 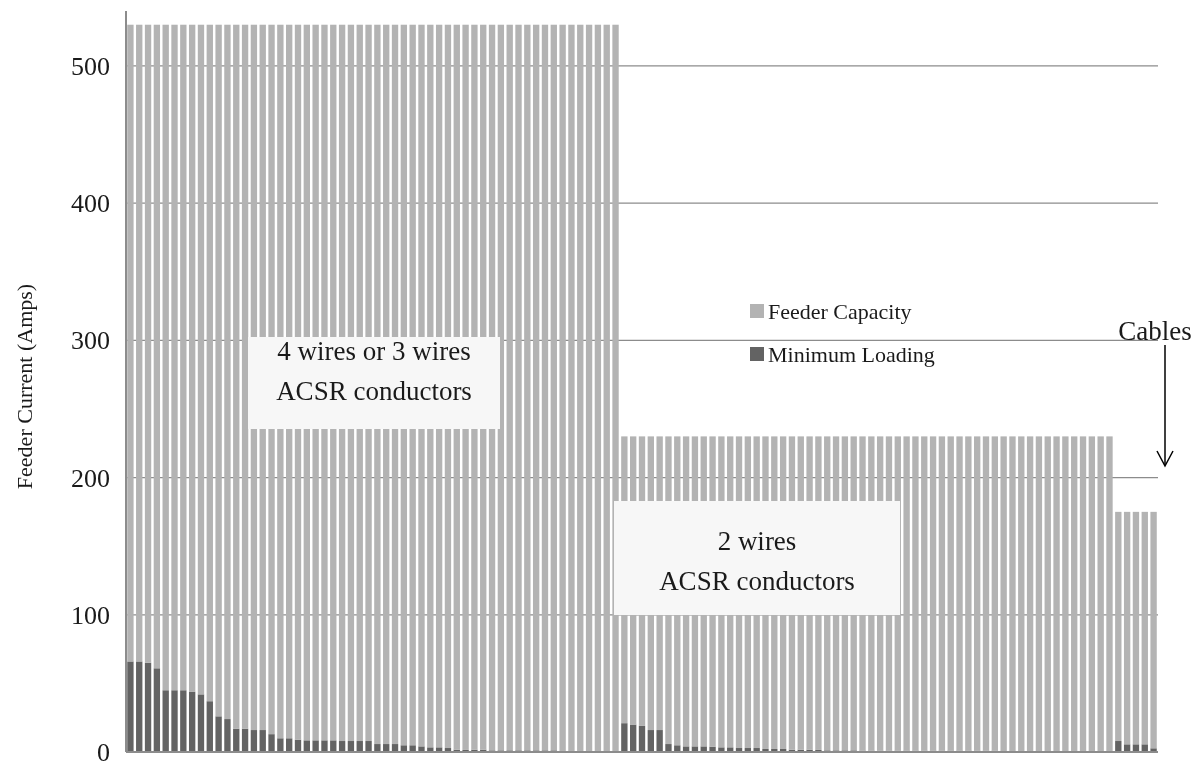 I want to click on y-tick-label: 100, so click(x=90, y=615).